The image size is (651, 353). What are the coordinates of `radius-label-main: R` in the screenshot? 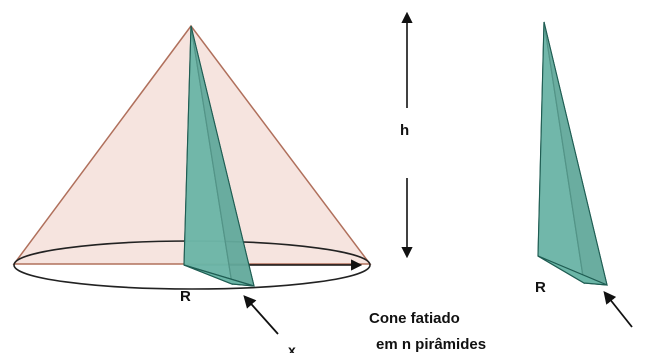 It's located at (185, 296).